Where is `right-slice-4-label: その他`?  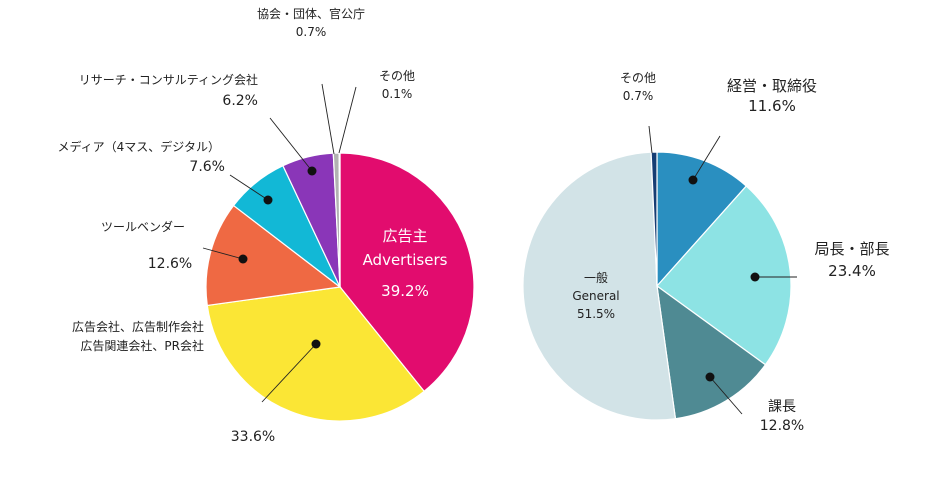 right-slice-4-label: その他 is located at coordinates (638, 78).